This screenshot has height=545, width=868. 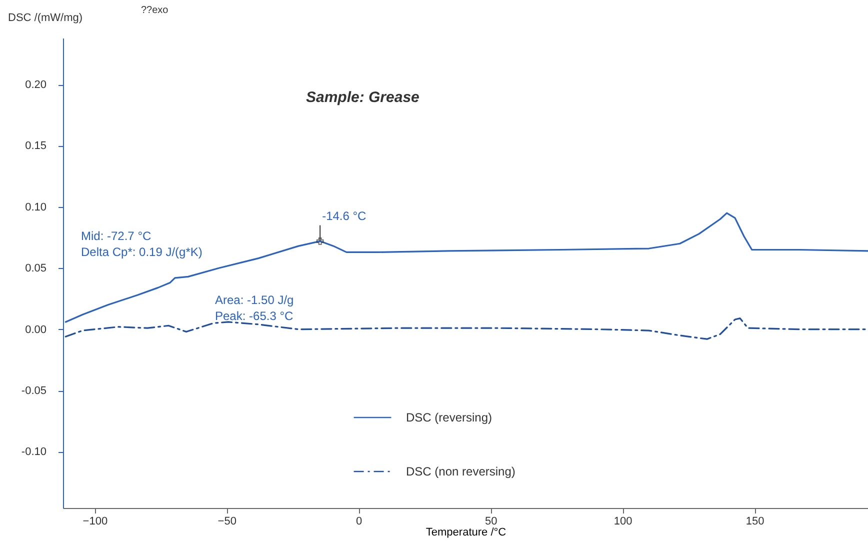 What do you see at coordinates (35, 146) in the screenshot?
I see `y-tick-label: 0.15` at bounding box center [35, 146].